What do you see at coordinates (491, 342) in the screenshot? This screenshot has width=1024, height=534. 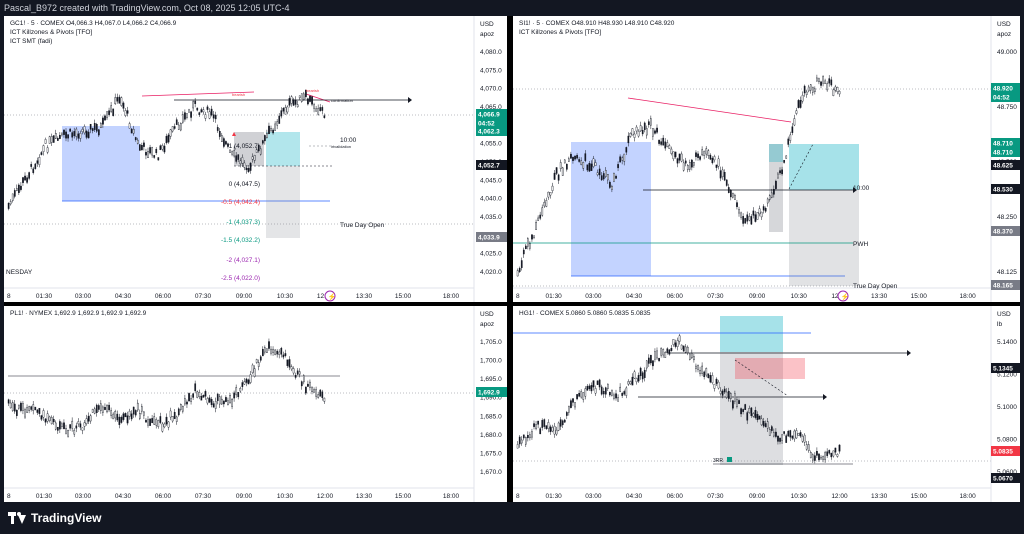 I see `pl-price-tick: 1,705.0` at bounding box center [491, 342].